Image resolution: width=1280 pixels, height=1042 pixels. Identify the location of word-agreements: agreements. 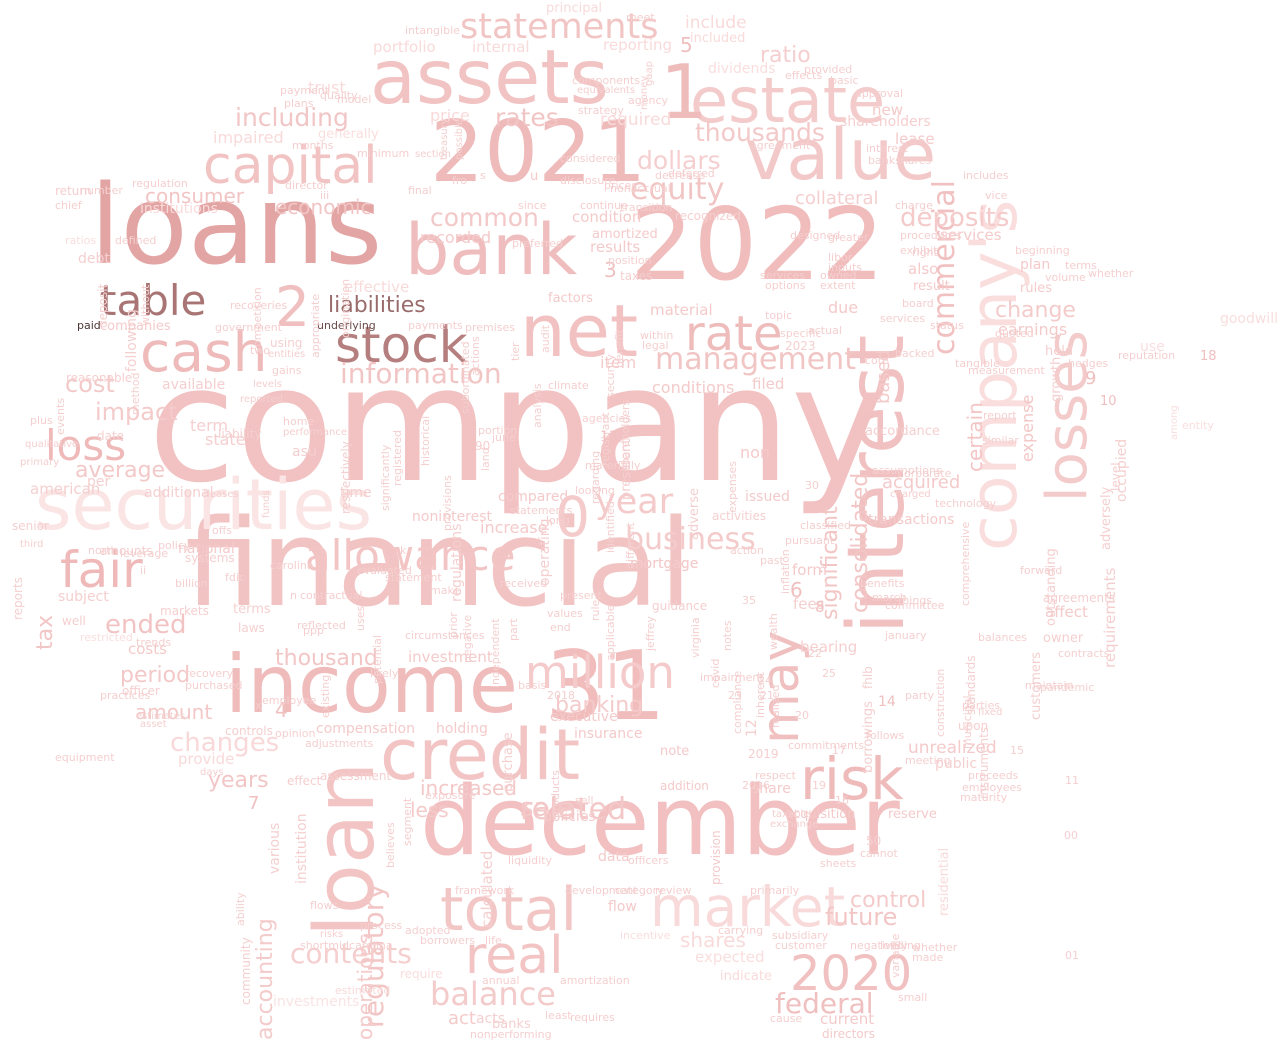
(1079, 598).